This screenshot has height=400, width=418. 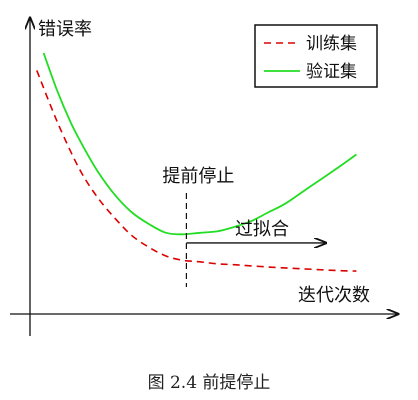 I want to click on legend-label-train: 训练集, so click(x=331, y=44).